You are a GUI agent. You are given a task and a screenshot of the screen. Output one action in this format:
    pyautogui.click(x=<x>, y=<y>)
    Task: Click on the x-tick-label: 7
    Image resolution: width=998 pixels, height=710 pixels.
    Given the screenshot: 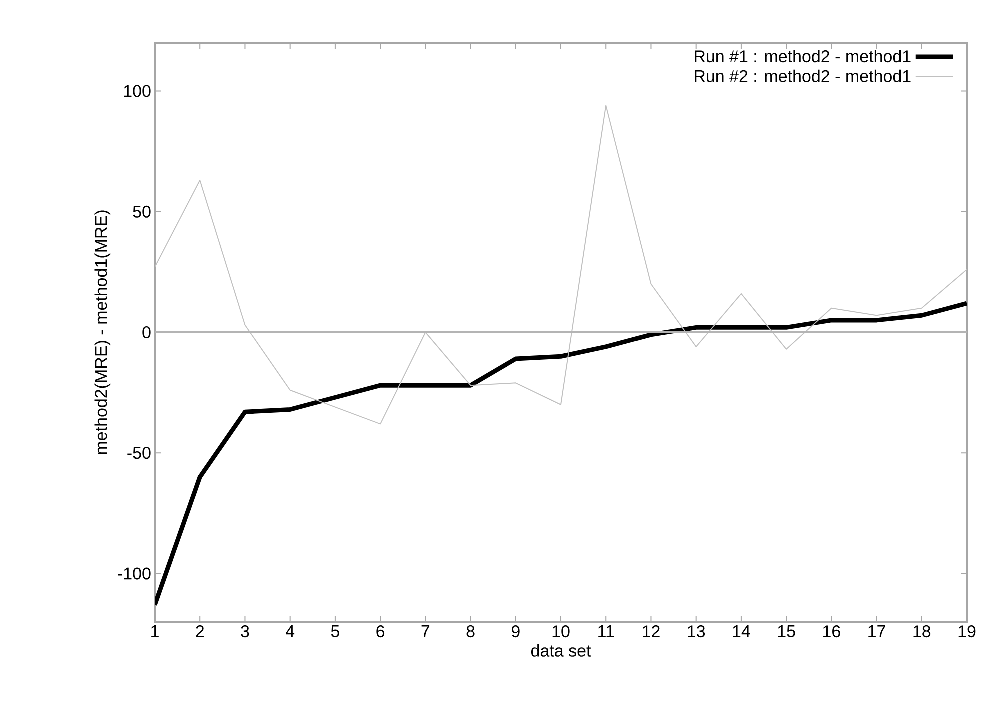 What is the action you would take?
    pyautogui.click(x=426, y=632)
    